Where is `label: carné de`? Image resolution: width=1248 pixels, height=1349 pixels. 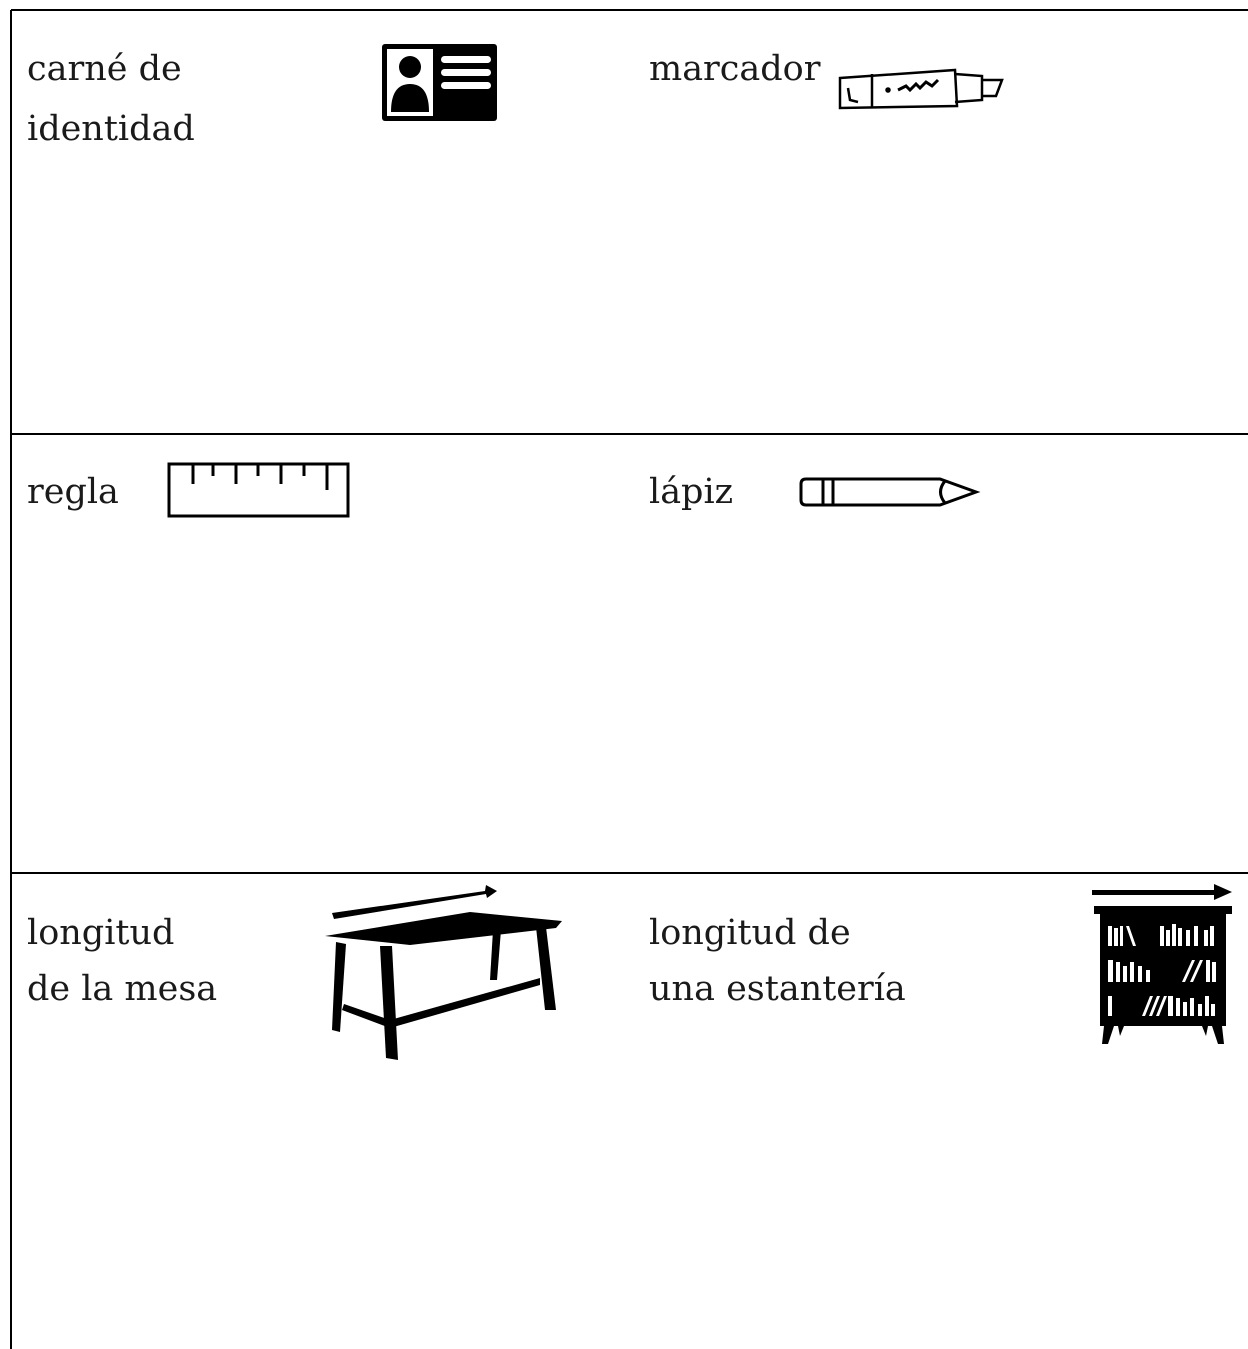
label: carné de is located at coordinates (104, 69).